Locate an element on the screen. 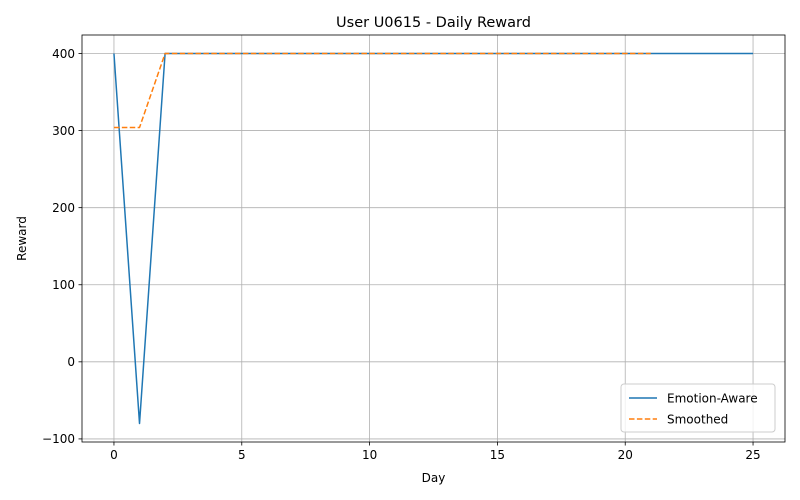  series-line-smoothed is located at coordinates (382, 90).